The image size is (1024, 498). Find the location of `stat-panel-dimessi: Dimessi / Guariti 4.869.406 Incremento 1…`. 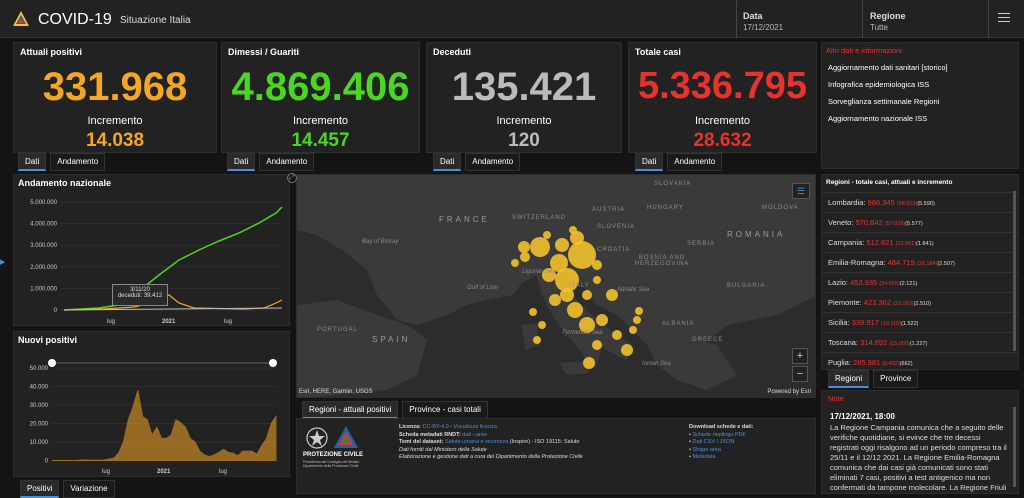

stat-panel-dimessi: Dimessi / Guariti 4.869.406 Incremento 1… is located at coordinates (320, 97).